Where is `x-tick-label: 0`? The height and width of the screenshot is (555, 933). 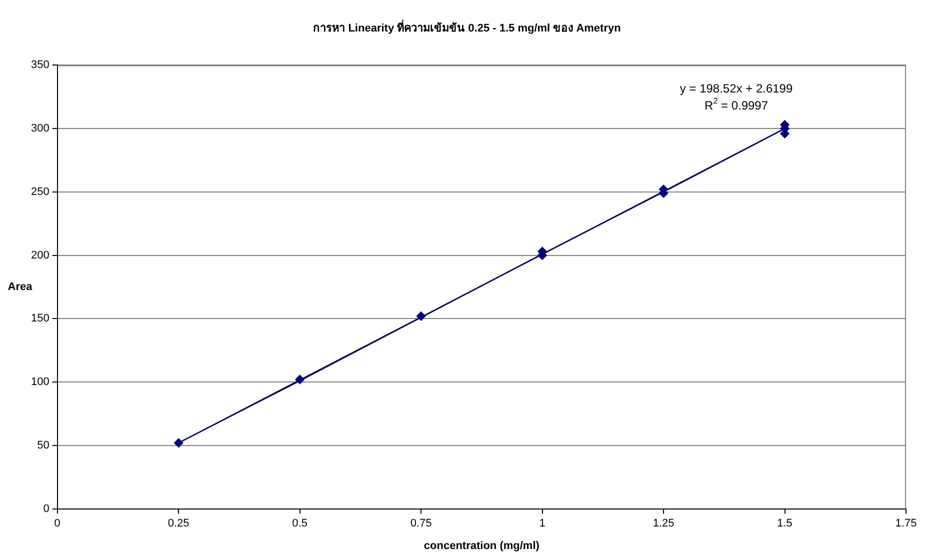 x-tick-label: 0 is located at coordinates (57, 523).